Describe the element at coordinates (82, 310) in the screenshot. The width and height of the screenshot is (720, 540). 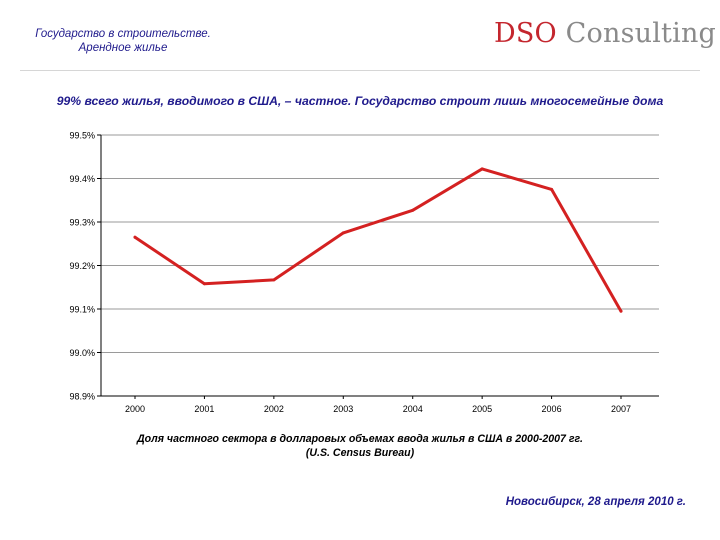
I see `y-tick-label: 99.1%` at that location.